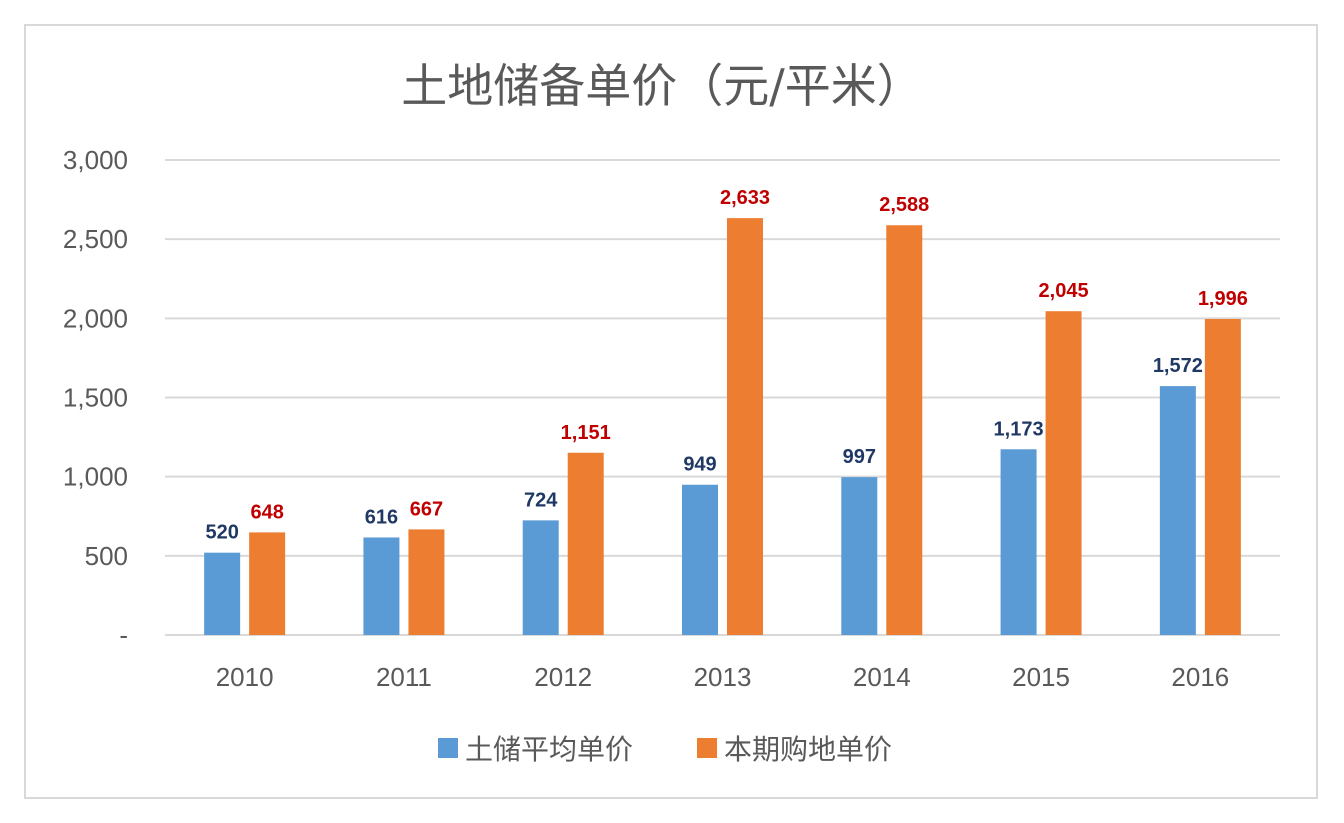 The height and width of the screenshot is (823, 1344). What do you see at coordinates (563, 677) in the screenshot?
I see `x-tick-label: 2012` at bounding box center [563, 677].